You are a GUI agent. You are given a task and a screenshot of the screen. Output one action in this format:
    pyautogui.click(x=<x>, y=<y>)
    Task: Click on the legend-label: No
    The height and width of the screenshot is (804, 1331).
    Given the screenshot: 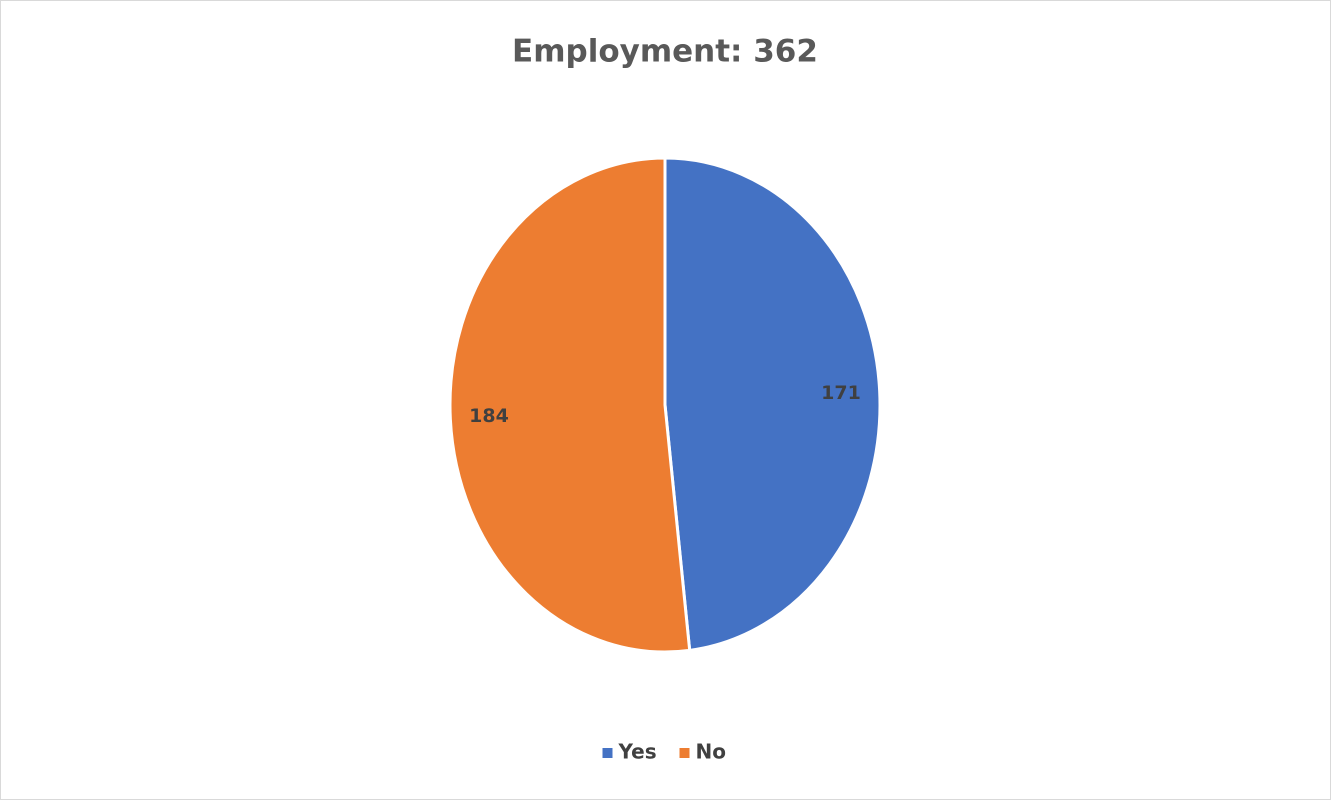 What is the action you would take?
    pyautogui.click(x=711, y=752)
    